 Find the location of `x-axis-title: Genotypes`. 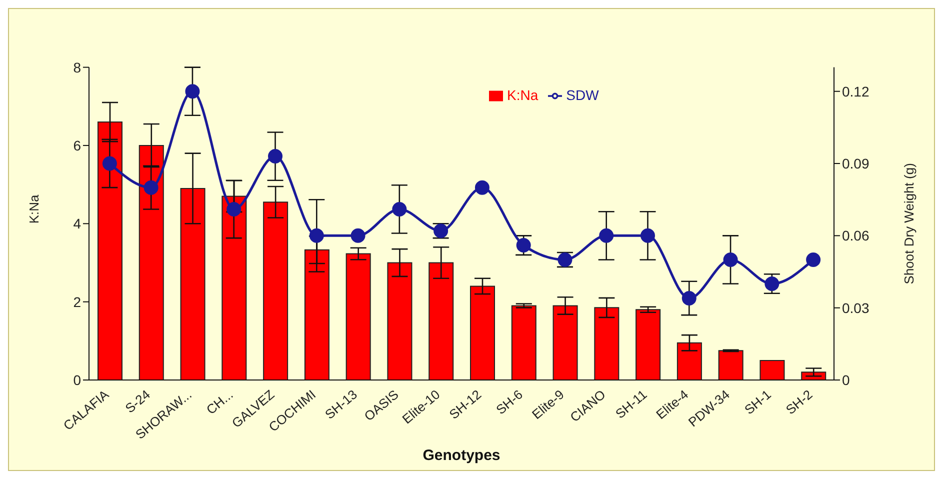

x-axis-title: Genotypes is located at coordinates (461, 455).